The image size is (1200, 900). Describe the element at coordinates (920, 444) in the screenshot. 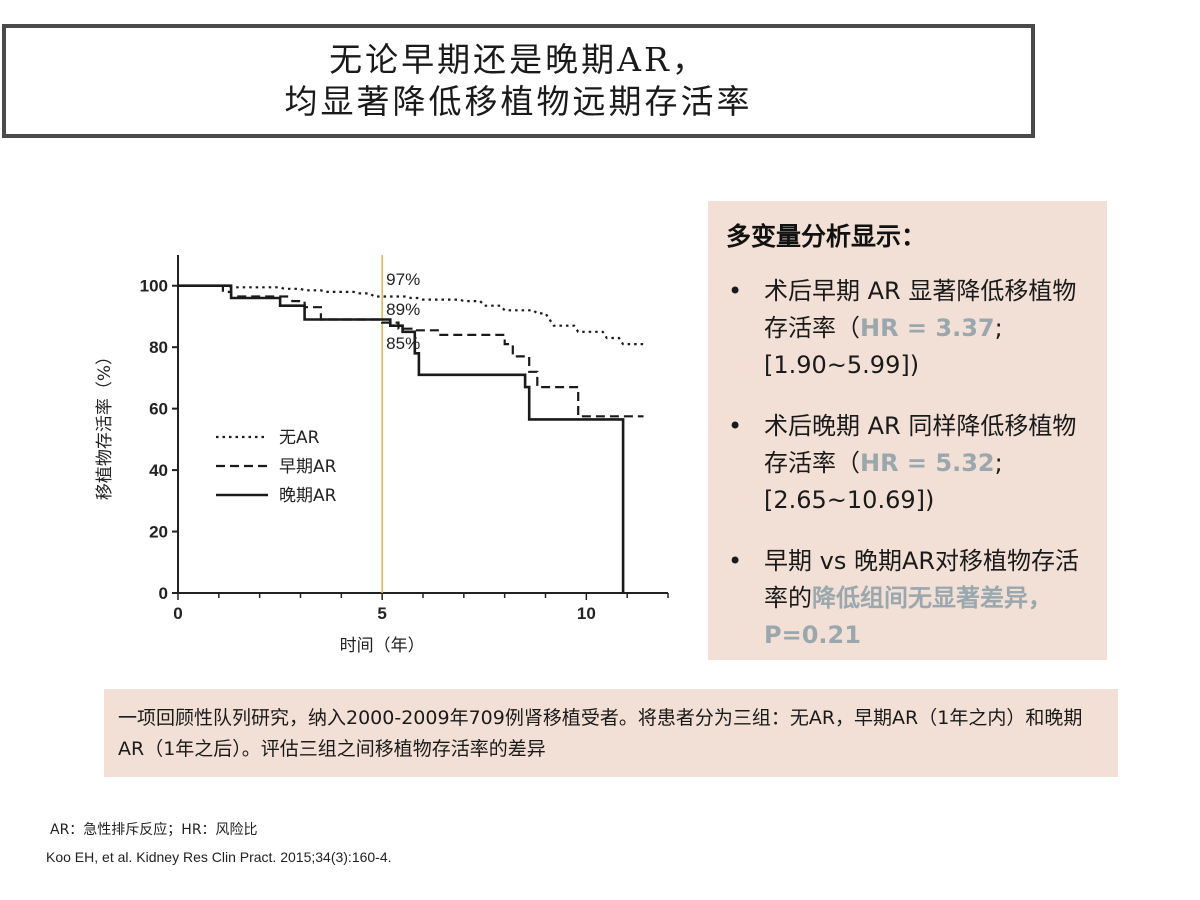

I see `item-text: 术后晚期 AR 同样降低移植物存活率（` at that location.